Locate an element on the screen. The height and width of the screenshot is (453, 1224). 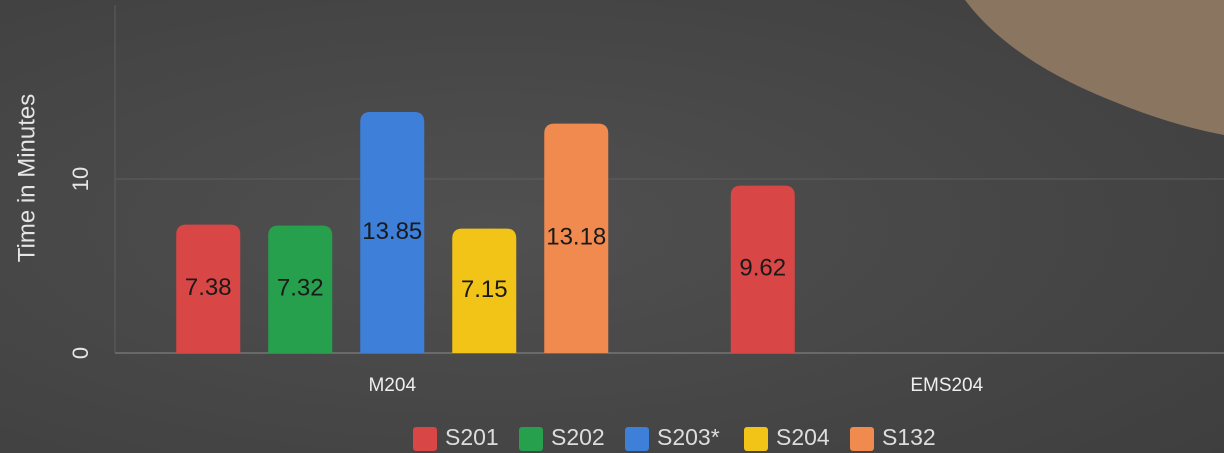
legend-label: S204 is located at coordinates (803, 437).